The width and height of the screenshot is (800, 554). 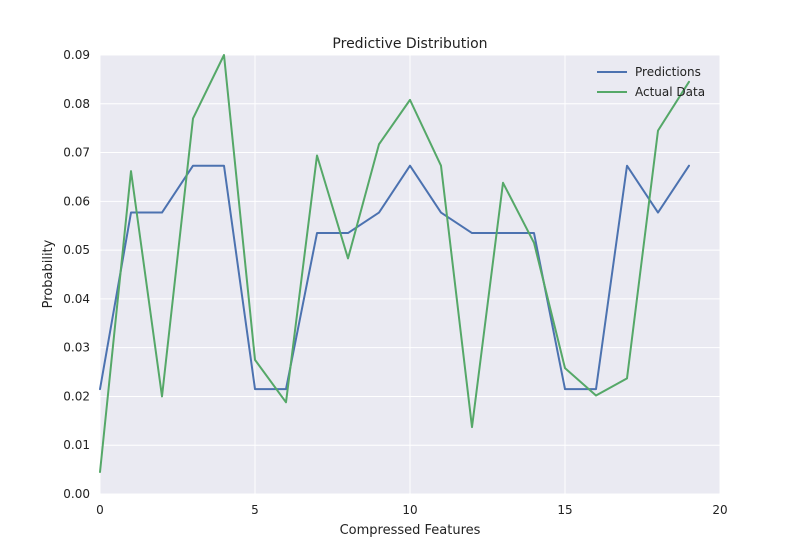 What do you see at coordinates (48, 273) in the screenshot?
I see `y-axis-label: Probability` at bounding box center [48, 273].